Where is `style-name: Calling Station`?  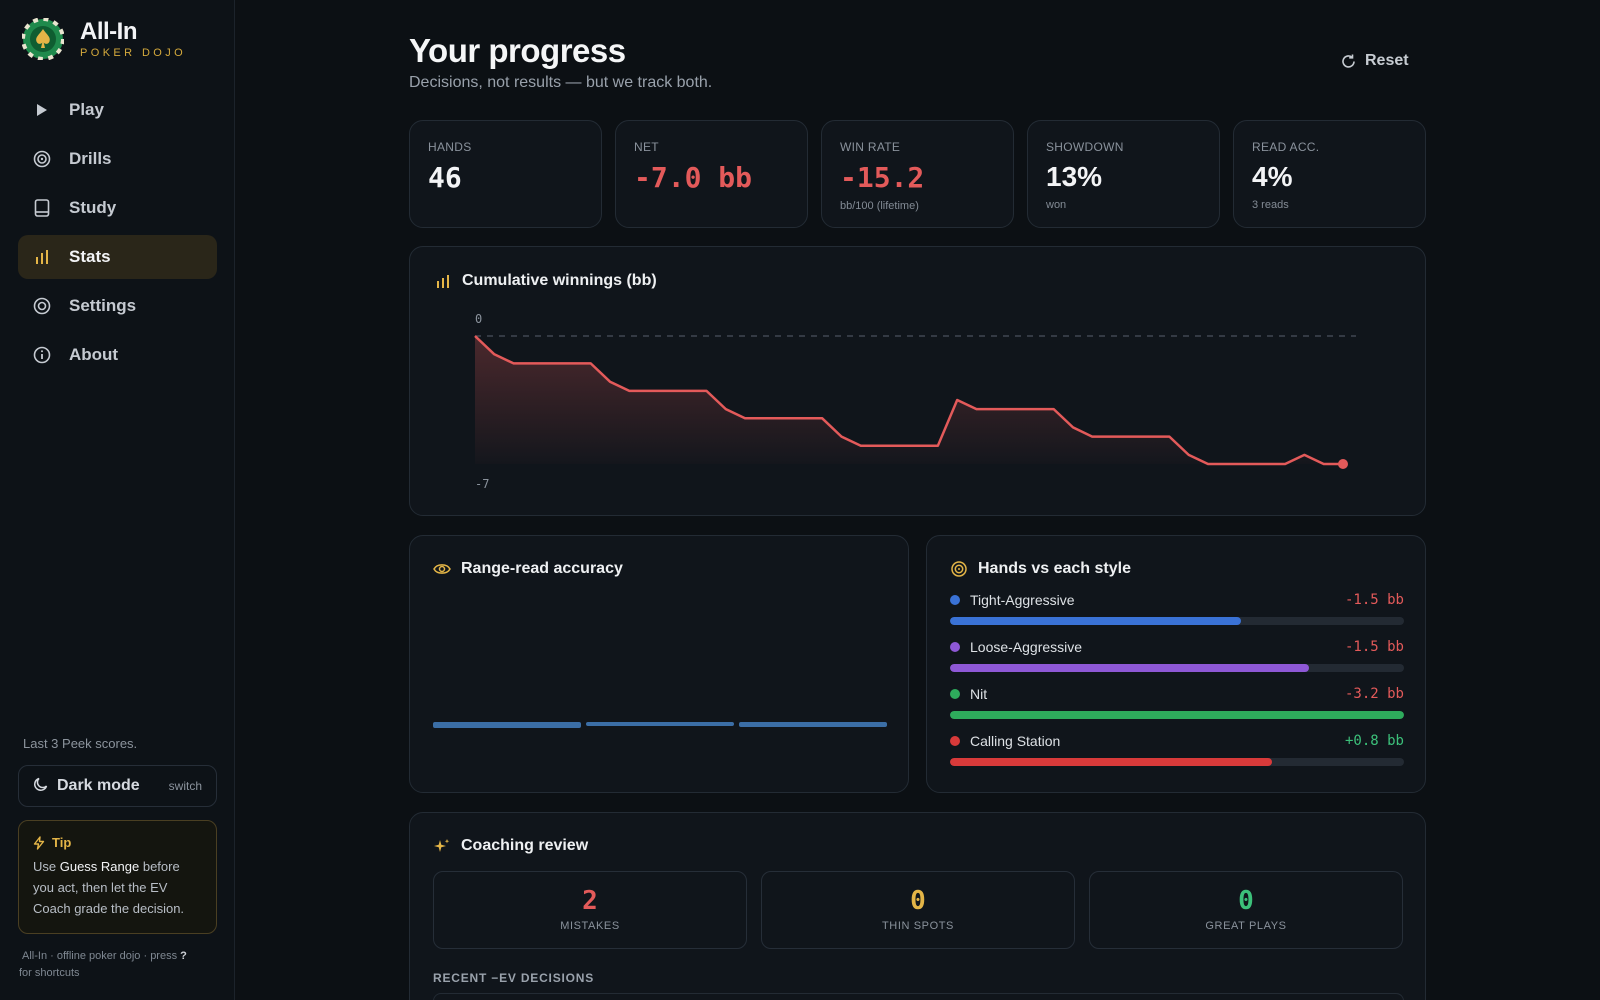
style-name: Calling Station is located at coordinates (1015, 741).